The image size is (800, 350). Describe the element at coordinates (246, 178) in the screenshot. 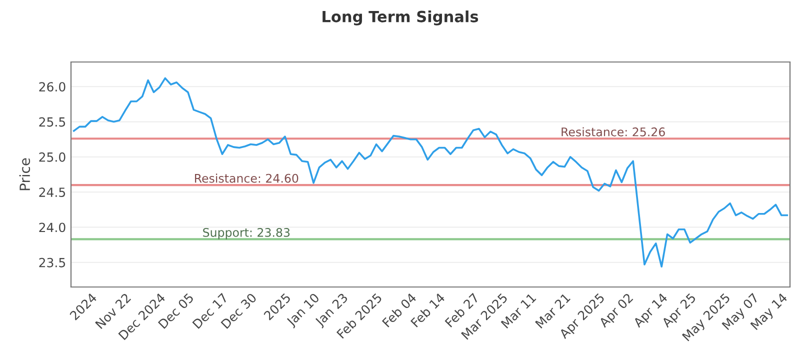

I see `ref-line-label: Resistance: 24.60` at that location.